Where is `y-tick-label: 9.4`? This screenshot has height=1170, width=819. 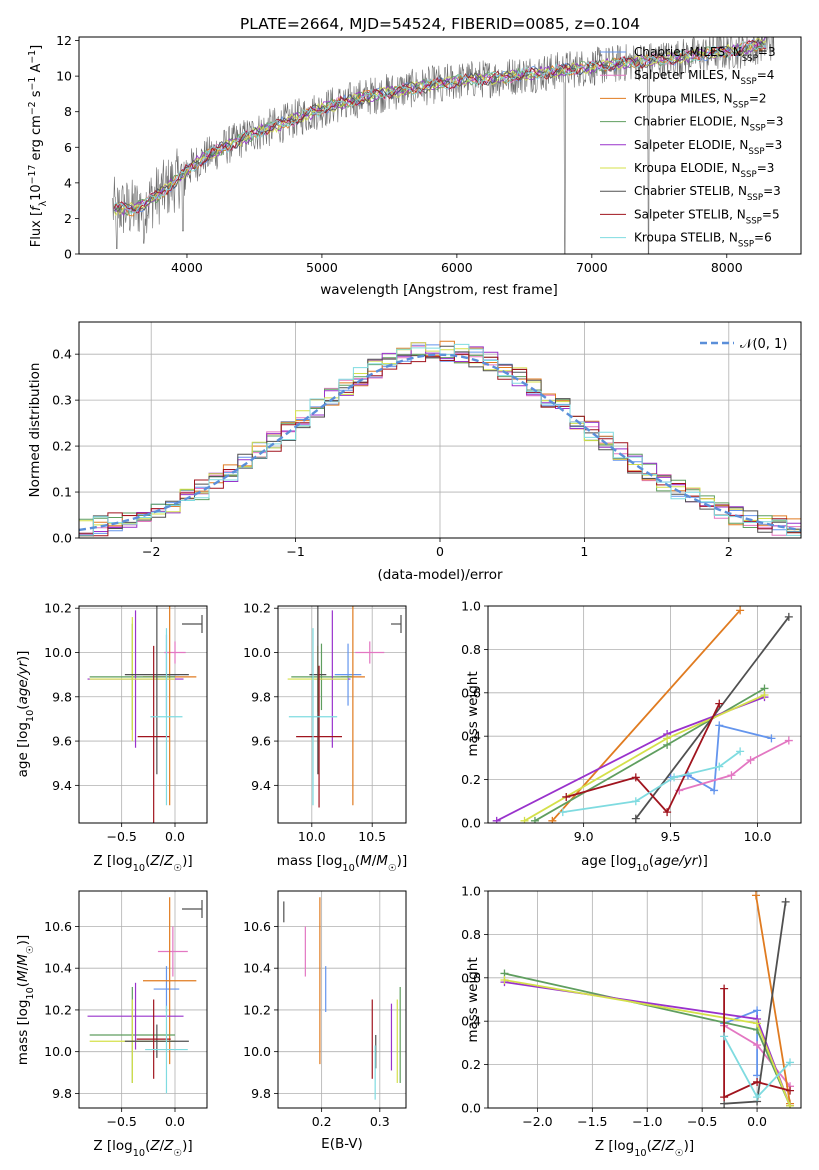 y-tick-label: 9.4 is located at coordinates (62, 785).